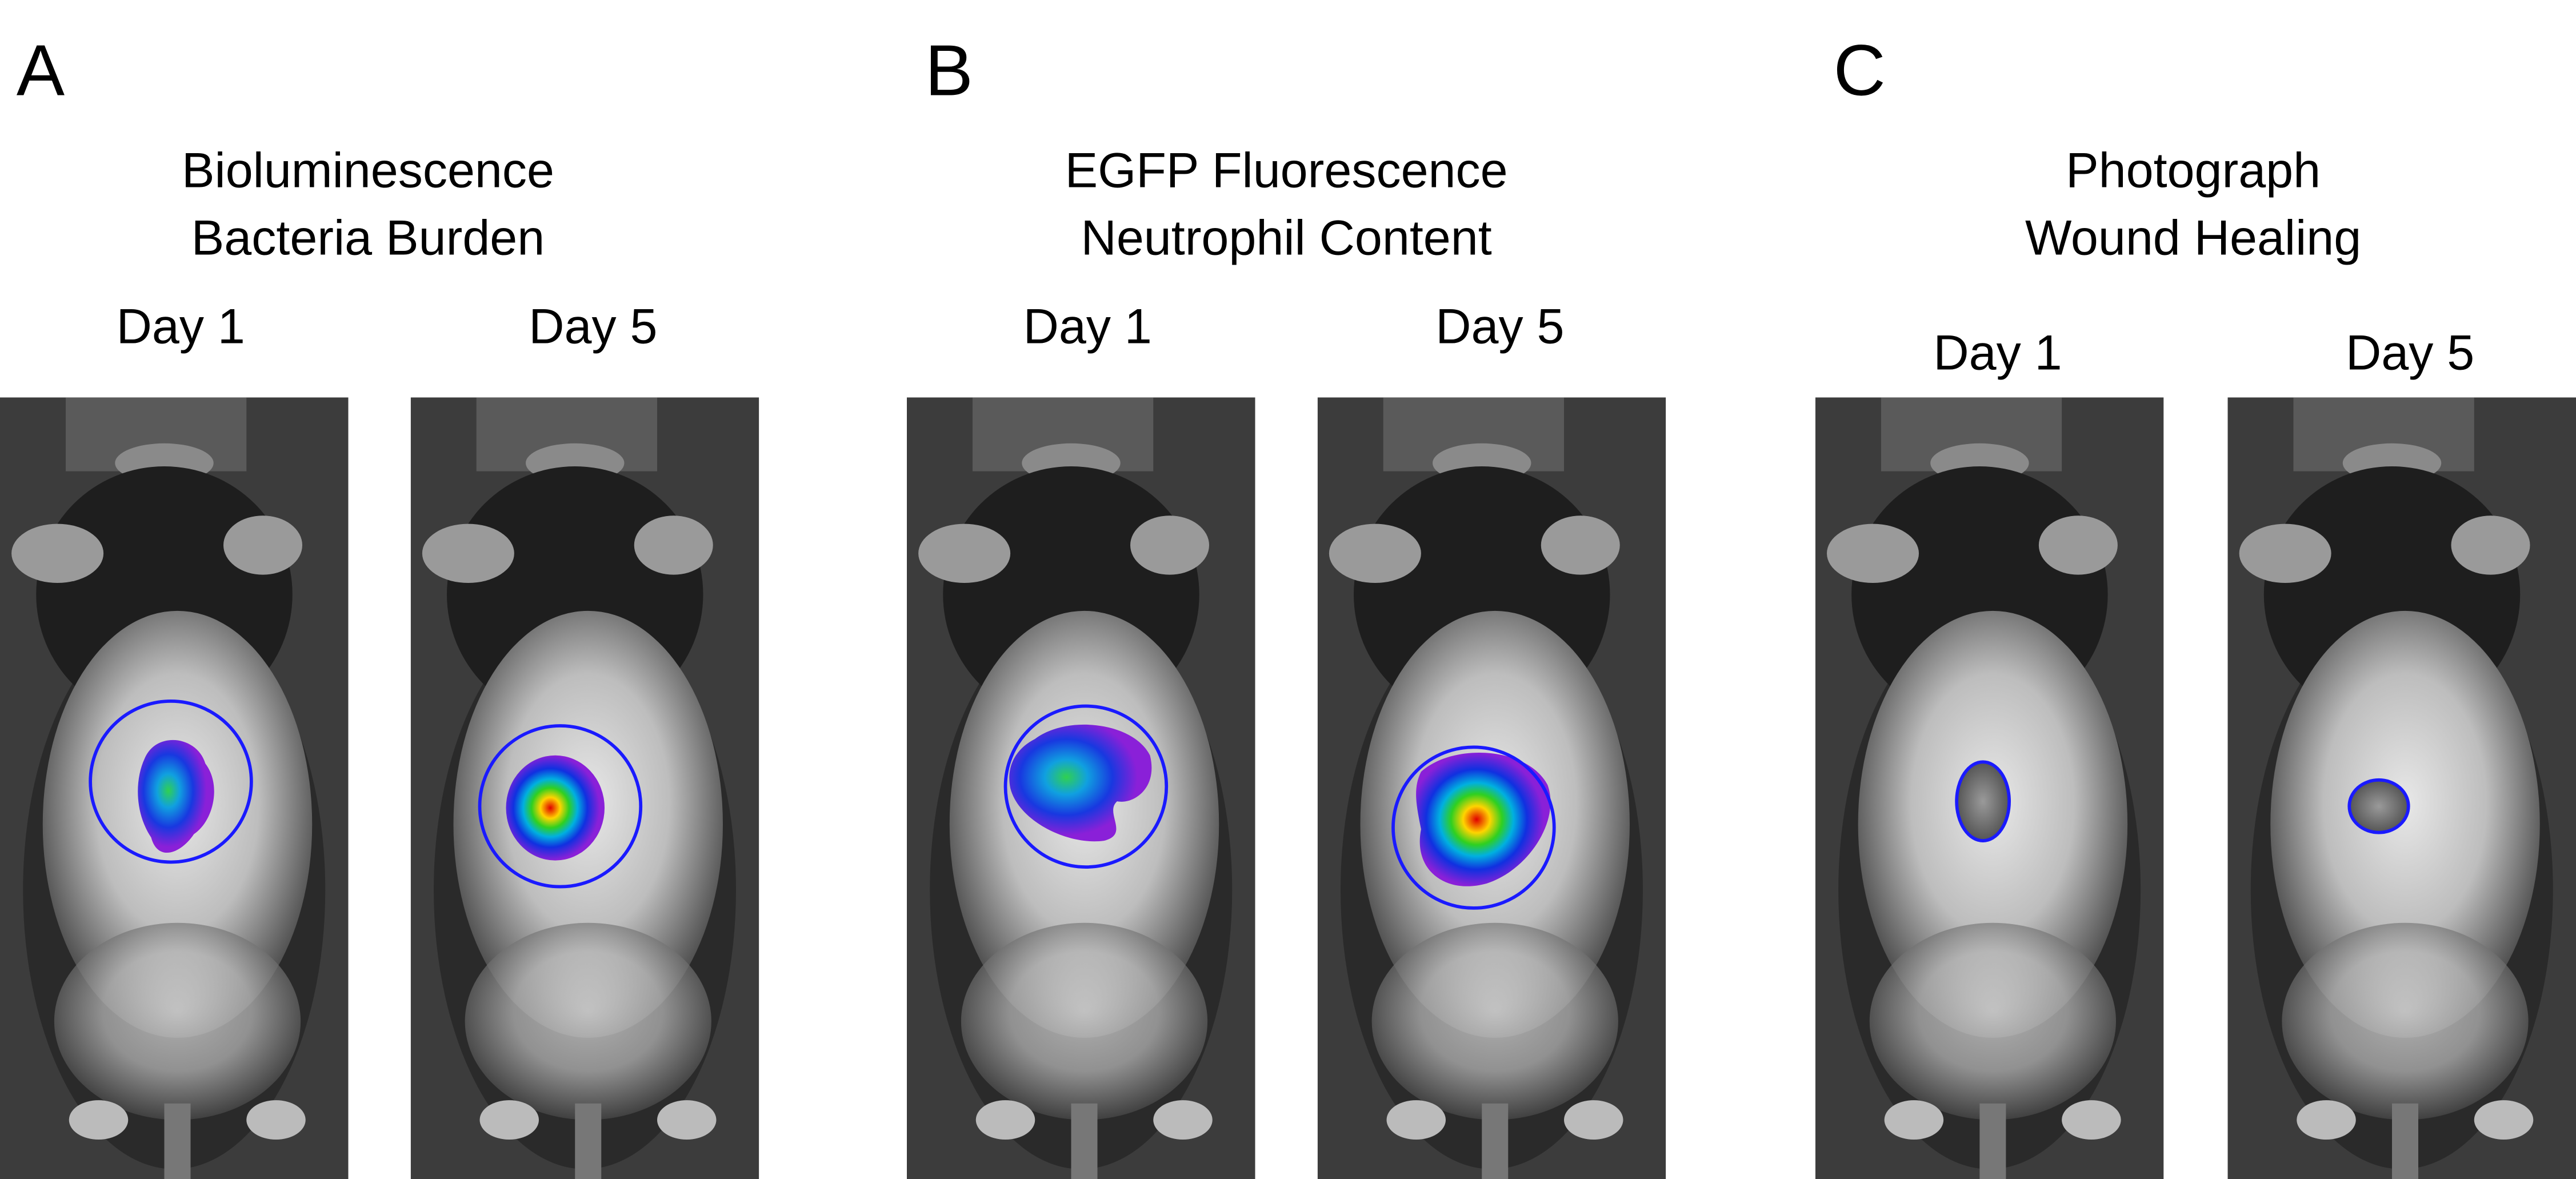  Describe the element at coordinates (1860, 70) in the screenshot. I see `panel-letter: C` at that location.